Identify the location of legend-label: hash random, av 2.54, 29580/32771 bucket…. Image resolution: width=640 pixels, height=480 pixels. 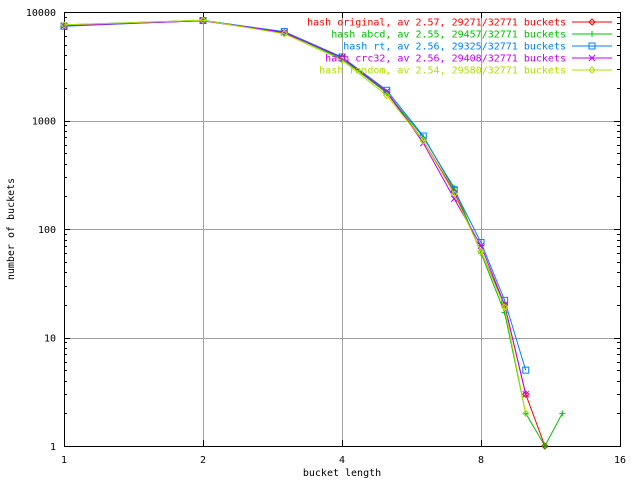
(442, 71).